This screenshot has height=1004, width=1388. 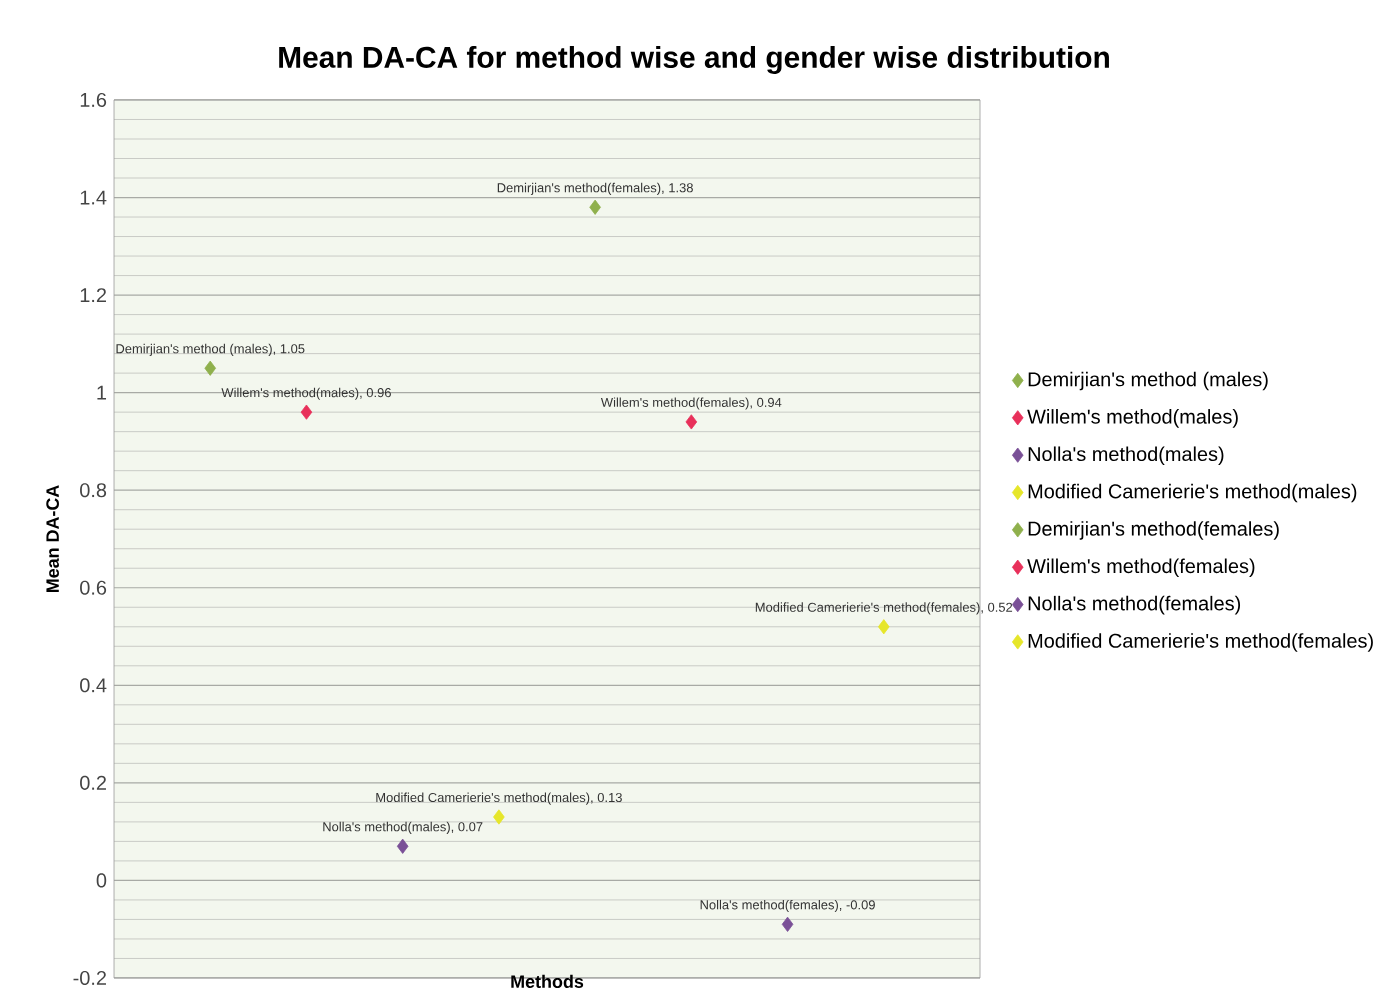 I want to click on y-tick-label: 1.6, so click(x=93, y=100).